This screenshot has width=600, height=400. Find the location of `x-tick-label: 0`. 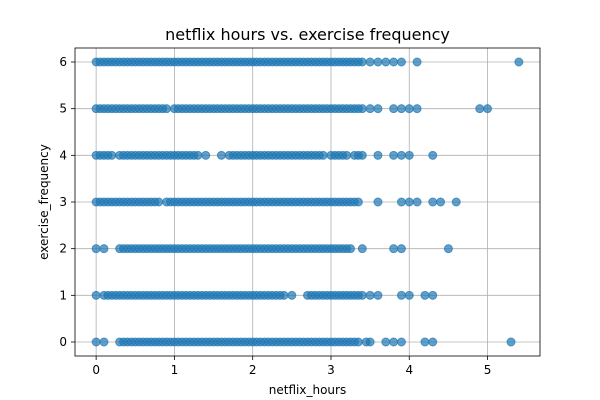

x-tick-label: 0 is located at coordinates (96, 370).